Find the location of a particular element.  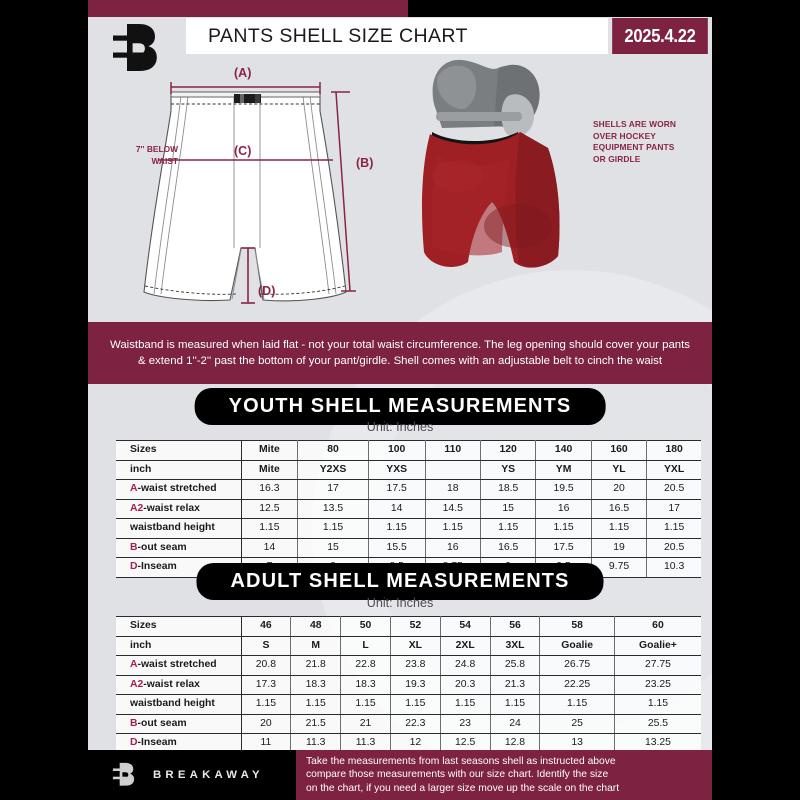

cell-r1-c5: 3XL is located at coordinates (515, 645).